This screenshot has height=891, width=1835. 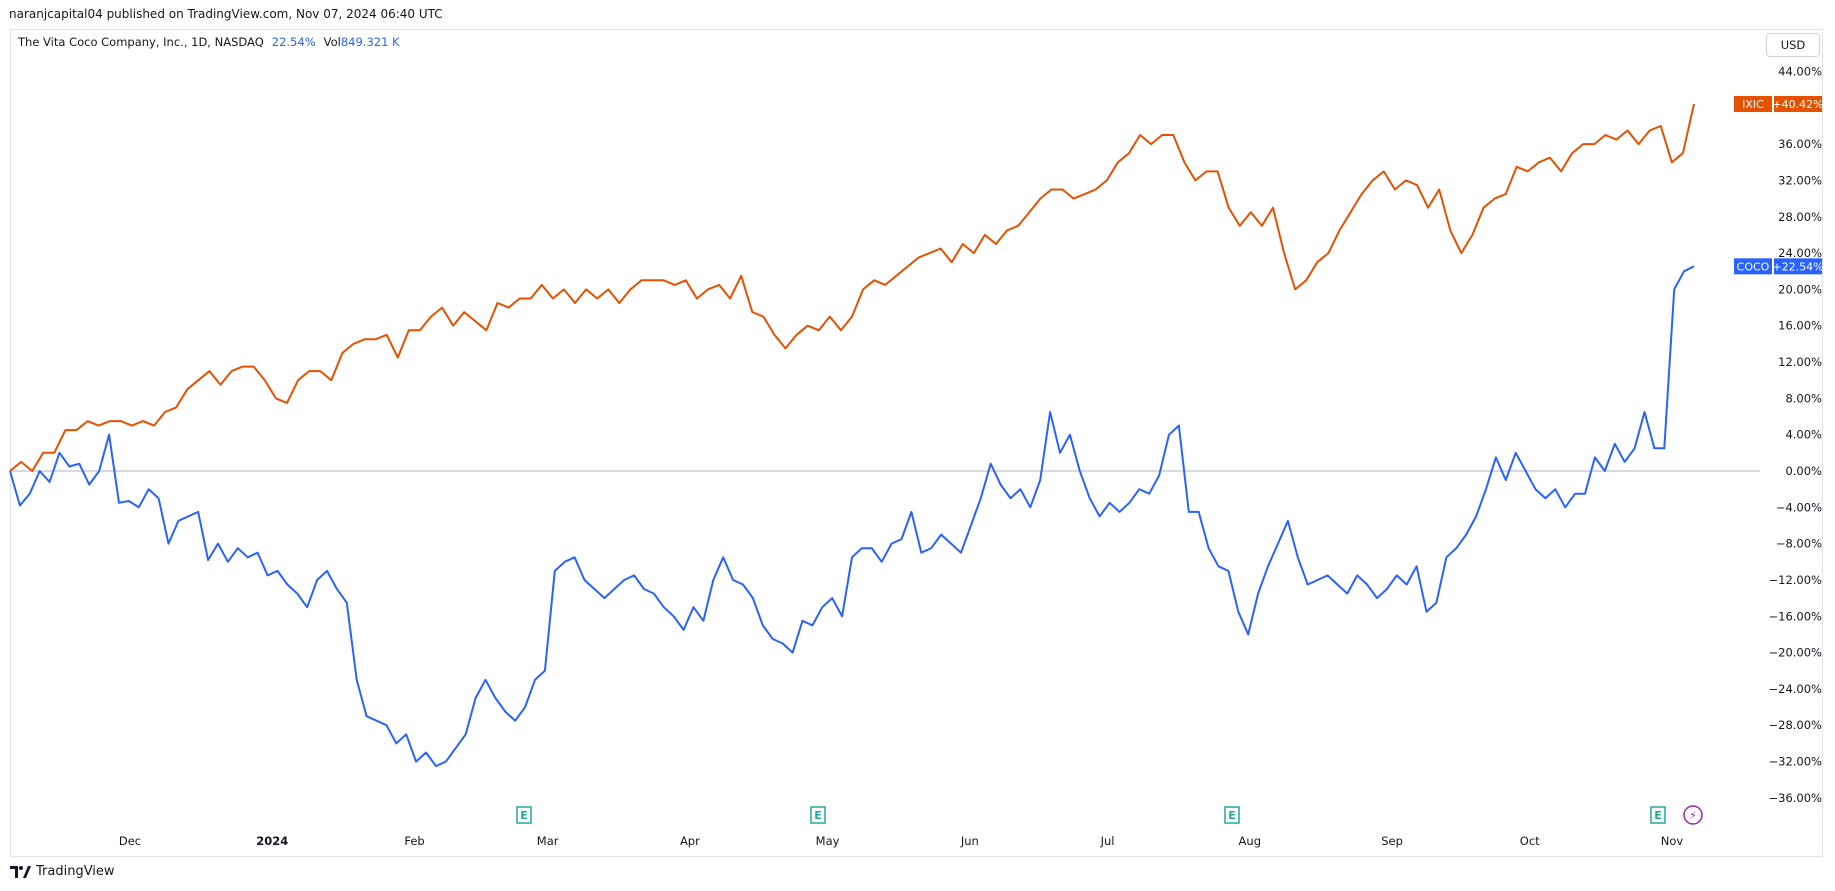 What do you see at coordinates (1796, 689) in the screenshot?
I see `y-tick-label: −24.00%` at bounding box center [1796, 689].